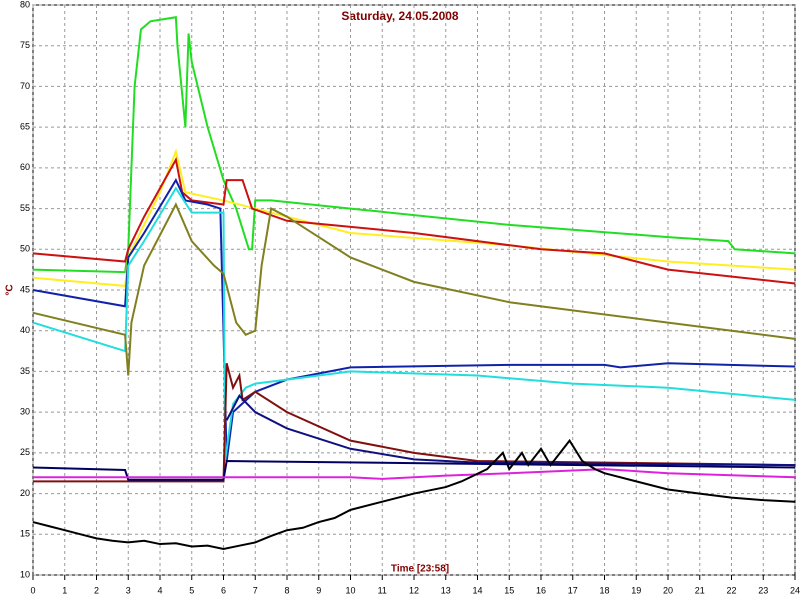 The image size is (800, 600). What do you see at coordinates (159, 590) in the screenshot?
I see `x-tick-label: 4` at bounding box center [159, 590].